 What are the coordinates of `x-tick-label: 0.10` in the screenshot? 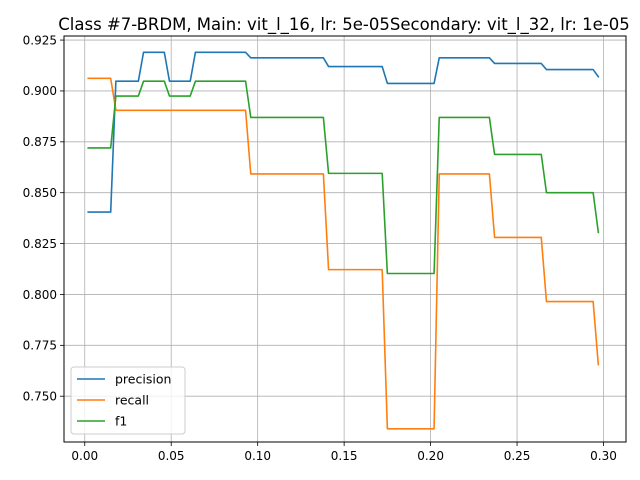 It's located at (257, 456).